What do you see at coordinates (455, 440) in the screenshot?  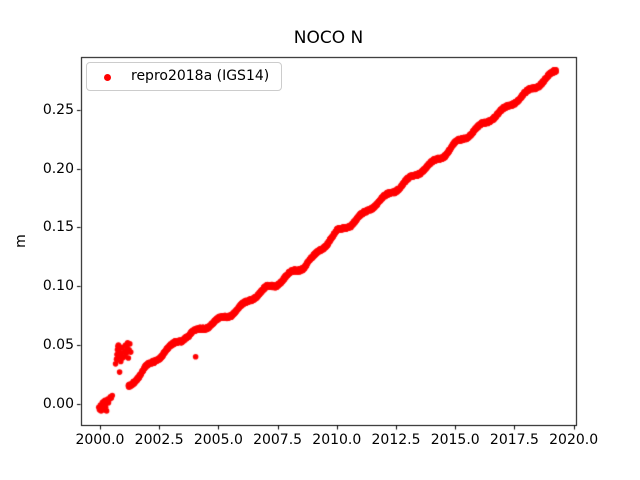 I see `x-tick-label: 2015.0` at bounding box center [455, 440].